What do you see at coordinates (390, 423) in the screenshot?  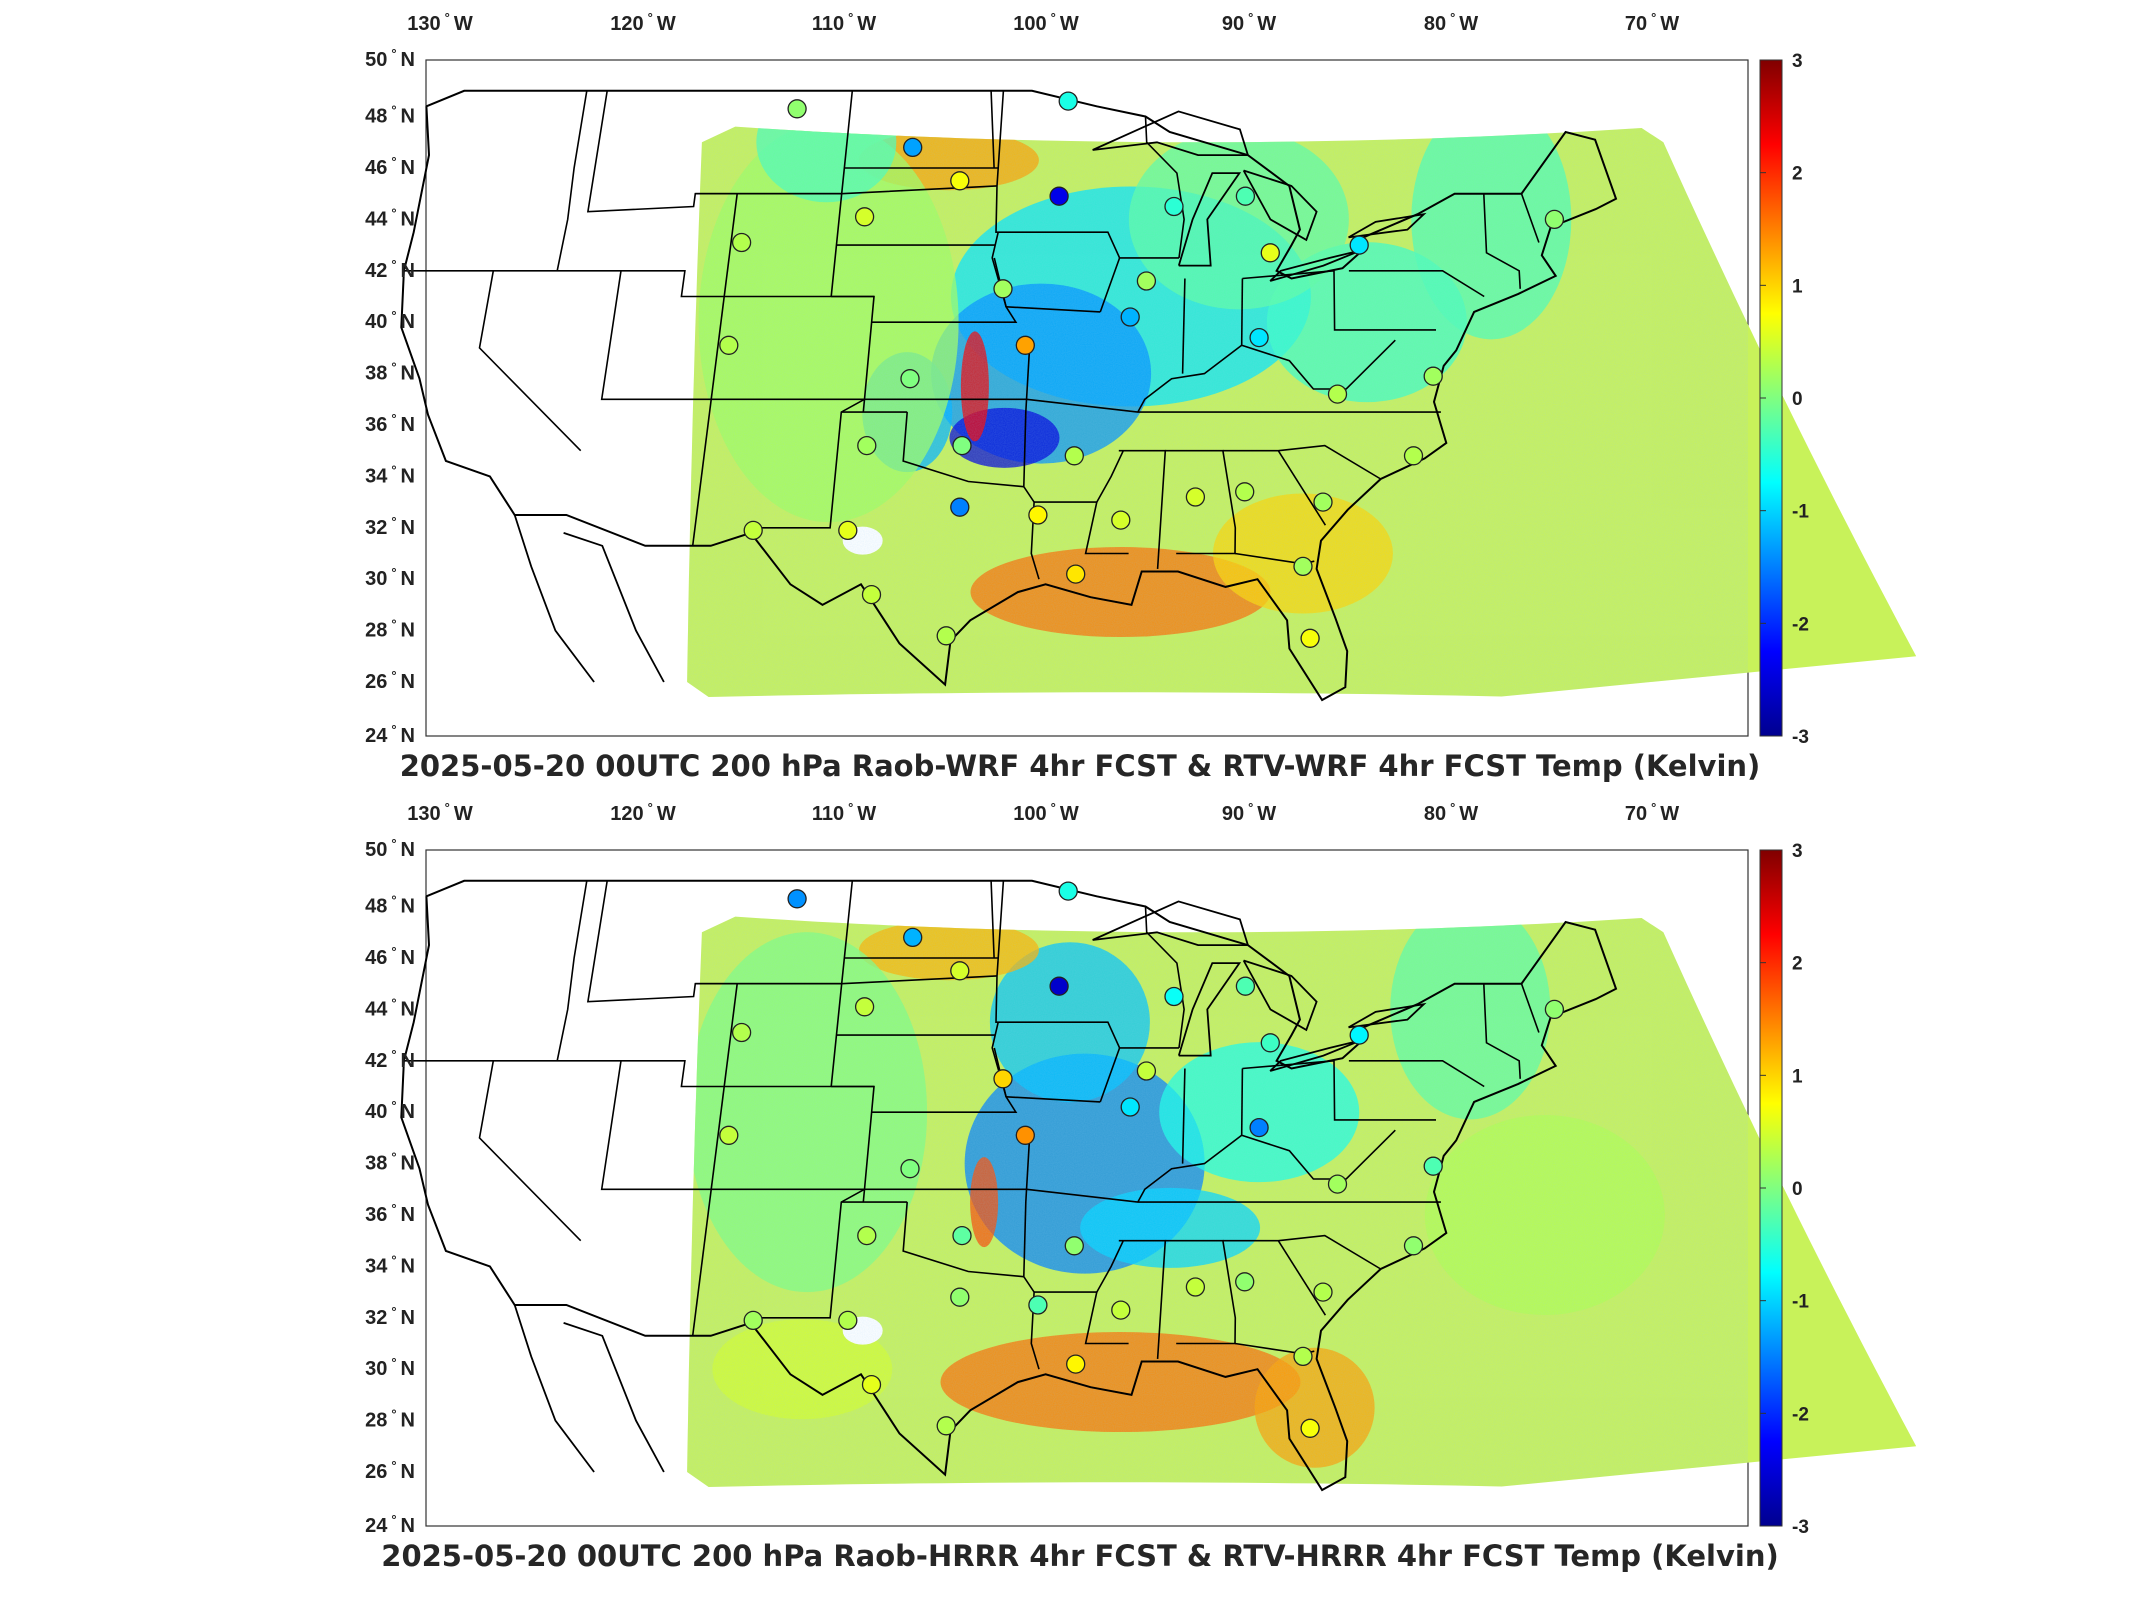 I see `latitude-tick-label: 36 ° N` at bounding box center [390, 423].